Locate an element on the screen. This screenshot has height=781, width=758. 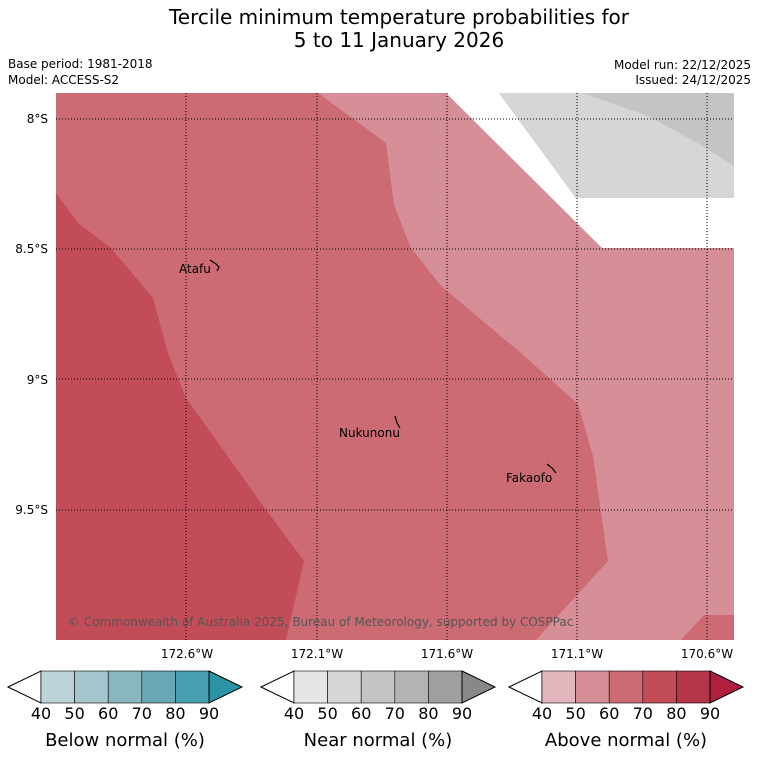
lon-label-171-6w: 171.6°W is located at coordinates (447, 654).